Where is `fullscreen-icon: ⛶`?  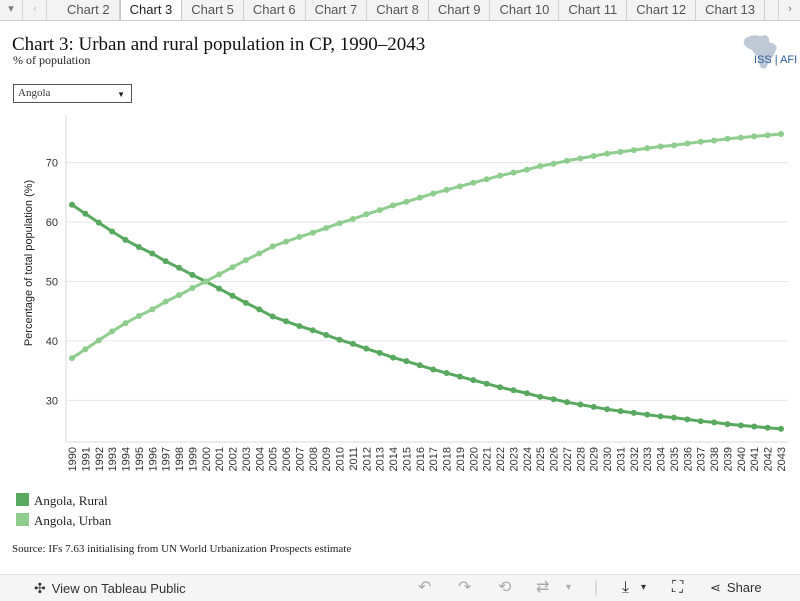 fullscreen-icon: ⛶ is located at coordinates (678, 587).